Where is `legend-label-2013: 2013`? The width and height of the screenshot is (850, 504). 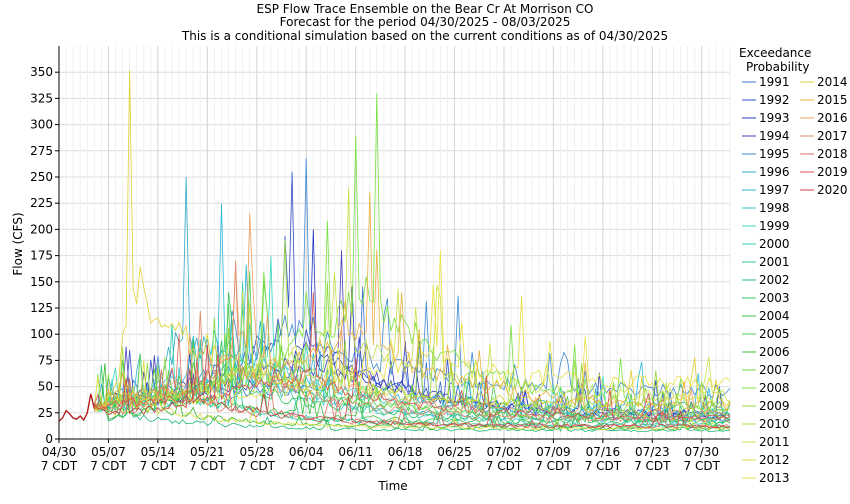
legend-label-2013: 2013 is located at coordinates (774, 478).